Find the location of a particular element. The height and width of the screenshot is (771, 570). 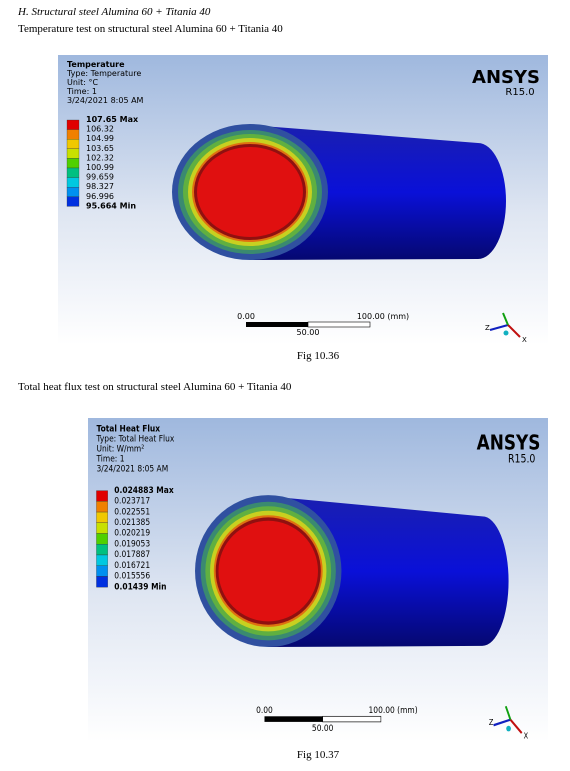

legend-label: 0.017887 is located at coordinates (132, 554).